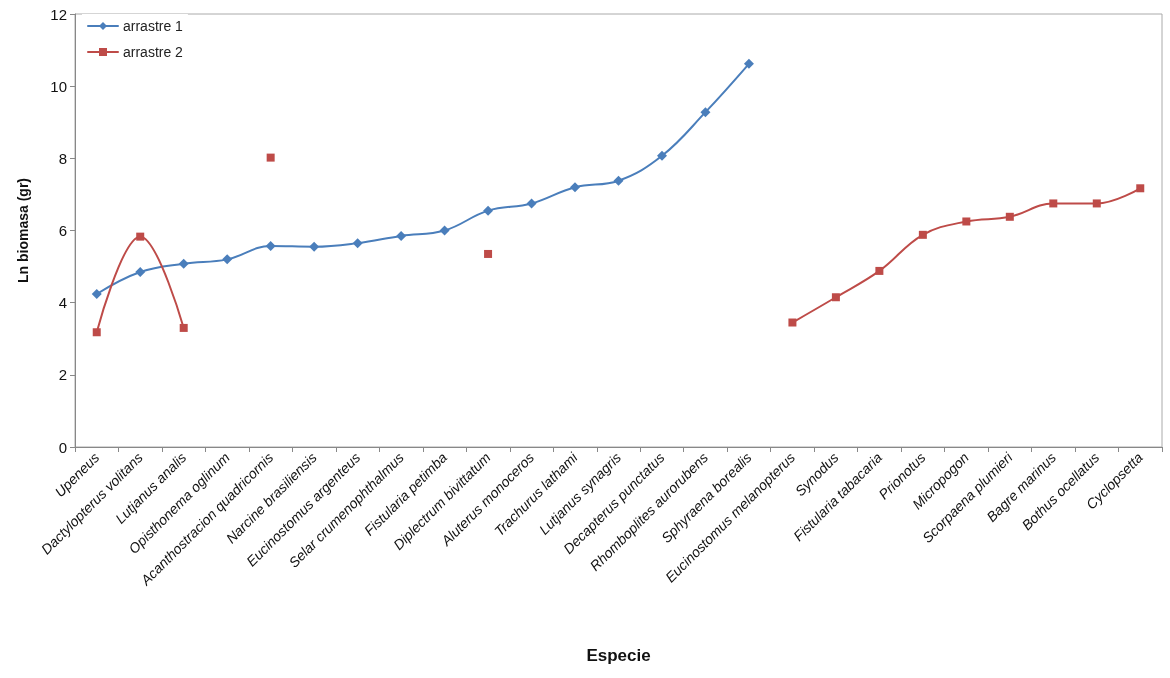 This screenshot has height=678, width=1170. Describe the element at coordinates (618, 655) in the screenshot. I see `x-axis-title: Especie` at that location.